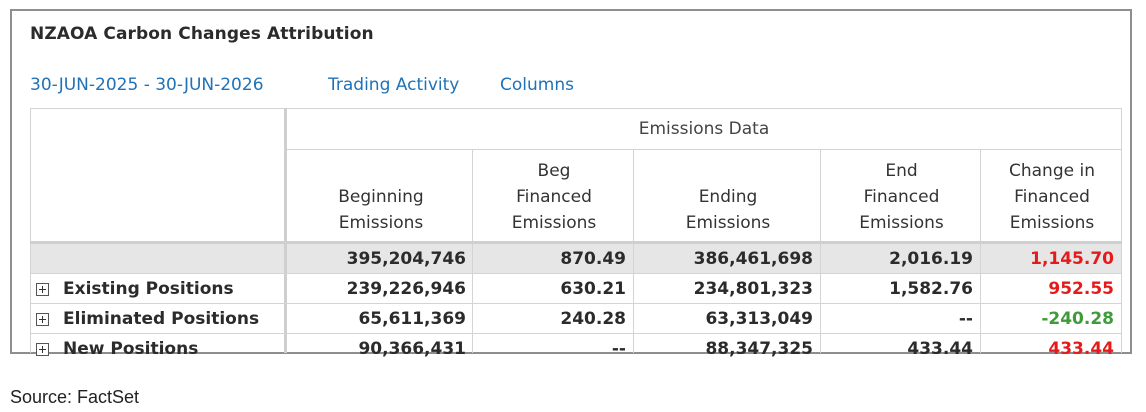  I want to click on table-cell: 1,582.76, so click(931, 289).